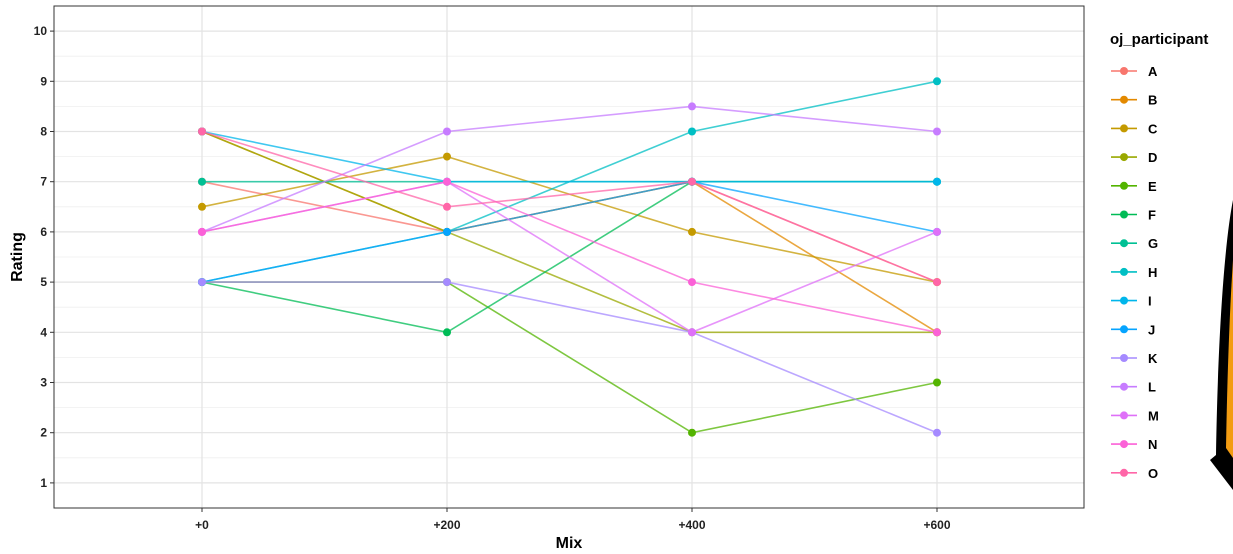 The image size is (1233, 554). I want to click on legend-label: K, so click(1153, 358).